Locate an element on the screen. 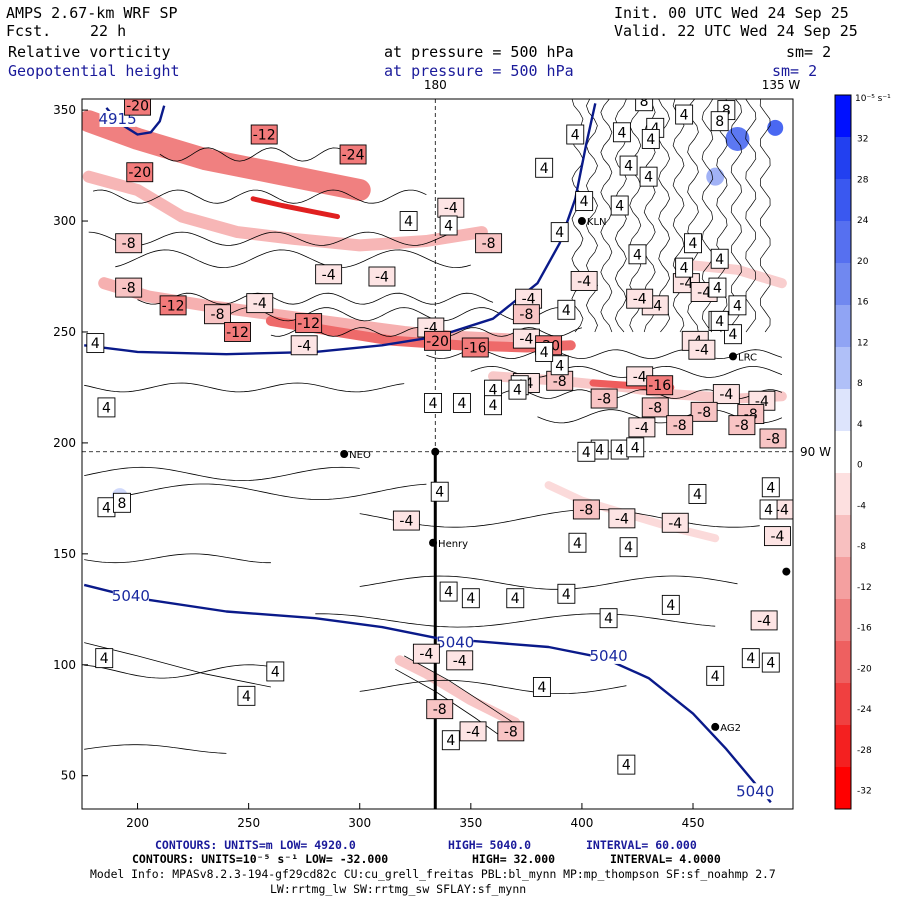 Image resolution: width=900 pixels, height=900 pixels. vorticity-label-40: -4 is located at coordinates (640, 300).